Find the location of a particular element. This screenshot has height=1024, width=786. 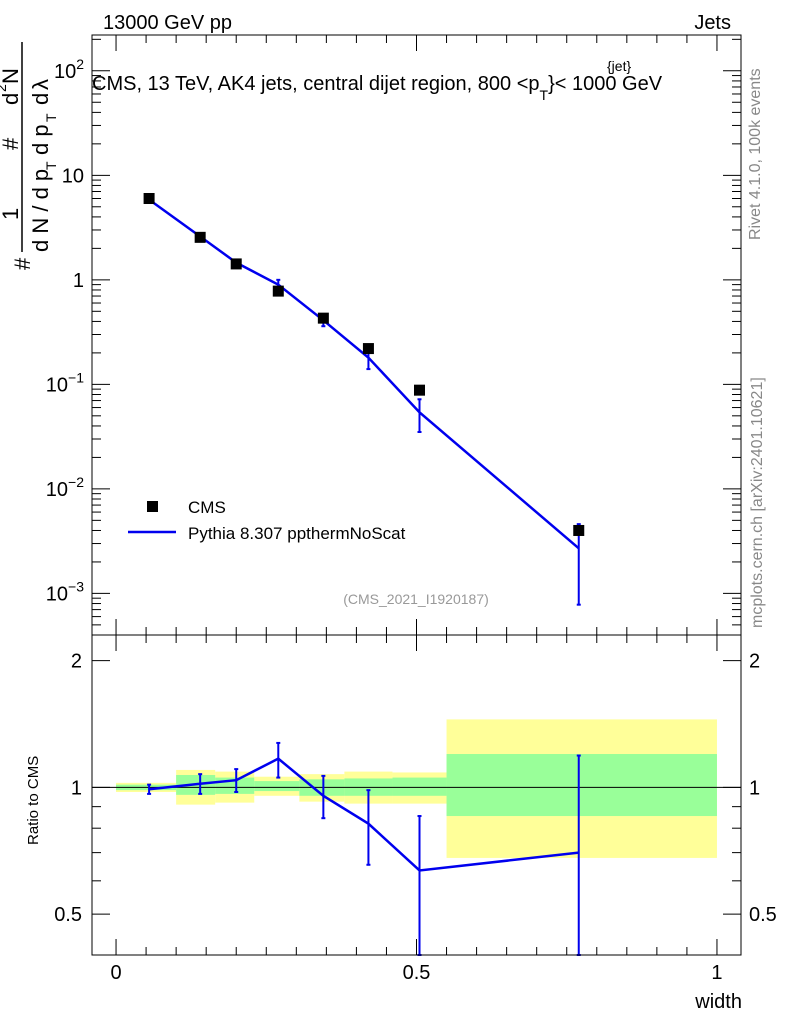

title-sup: {jet} is located at coordinates (619, 66).